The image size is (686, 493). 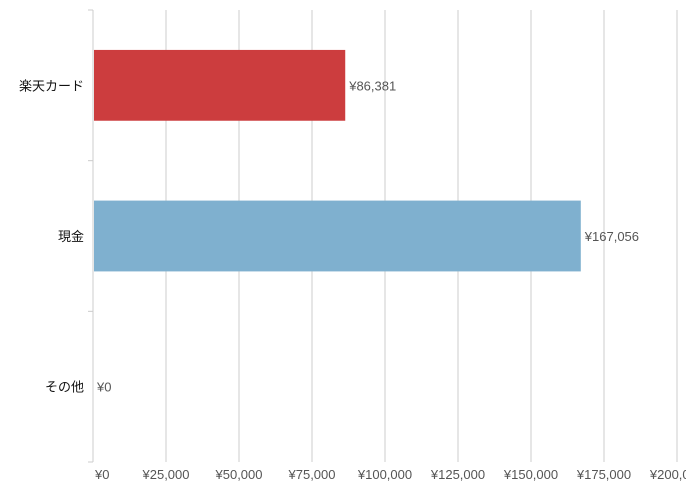 I want to click on x-tick-label: ¥175,000, so click(x=603, y=474).